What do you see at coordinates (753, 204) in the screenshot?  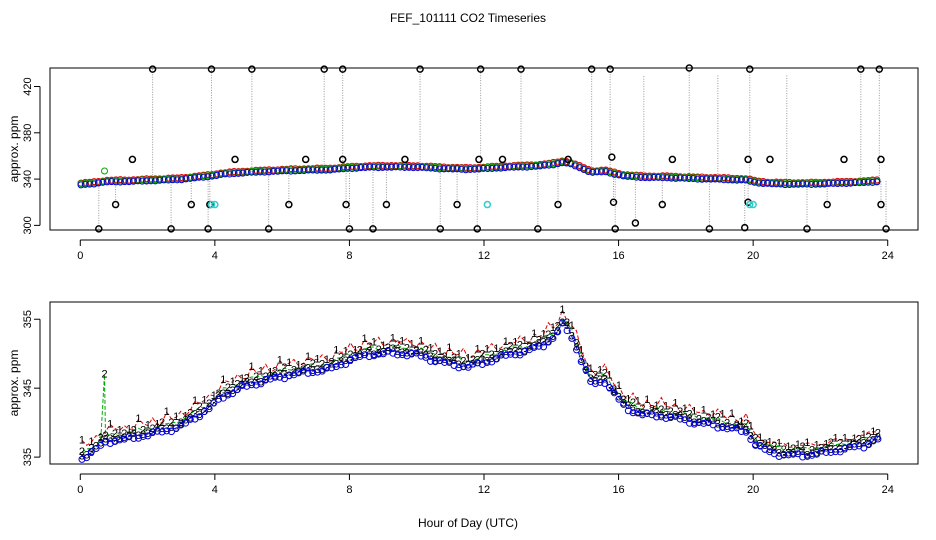 I see `flagged-point` at bounding box center [753, 204].